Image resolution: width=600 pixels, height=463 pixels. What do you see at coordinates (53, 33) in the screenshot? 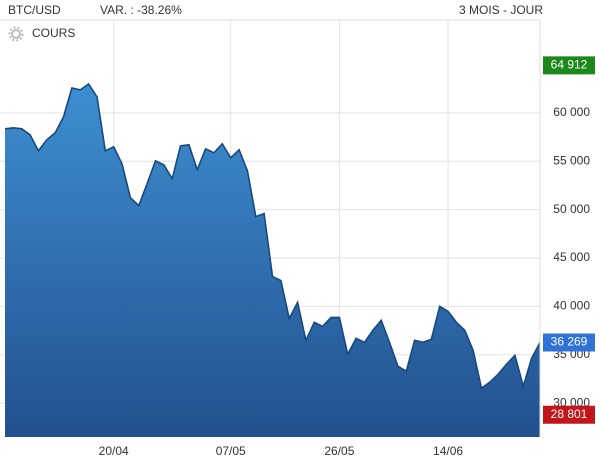
I see `legend-label: COURS` at bounding box center [53, 33].